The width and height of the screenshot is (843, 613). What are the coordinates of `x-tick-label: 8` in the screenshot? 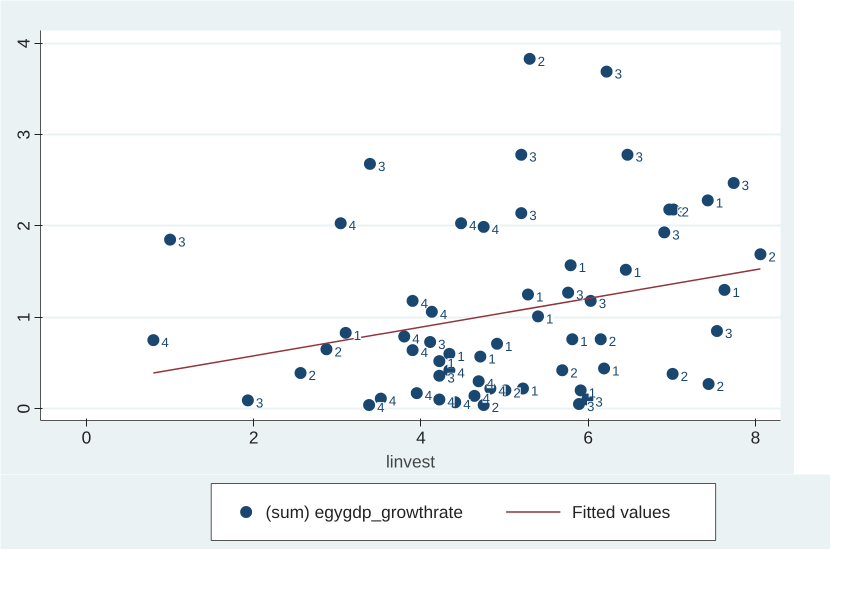 It's located at (755, 438).